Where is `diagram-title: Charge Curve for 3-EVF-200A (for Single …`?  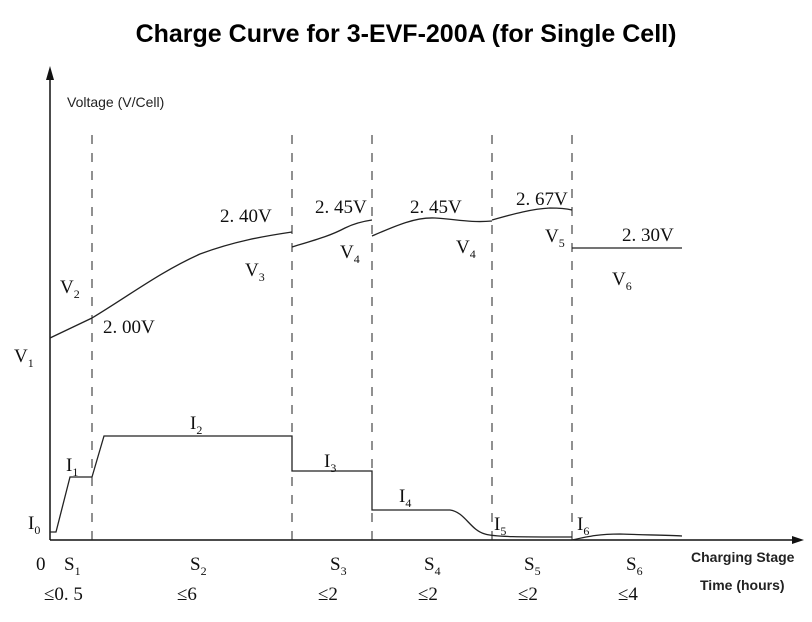 diagram-title: Charge Curve for 3-EVF-200A (for Single … is located at coordinates (406, 34).